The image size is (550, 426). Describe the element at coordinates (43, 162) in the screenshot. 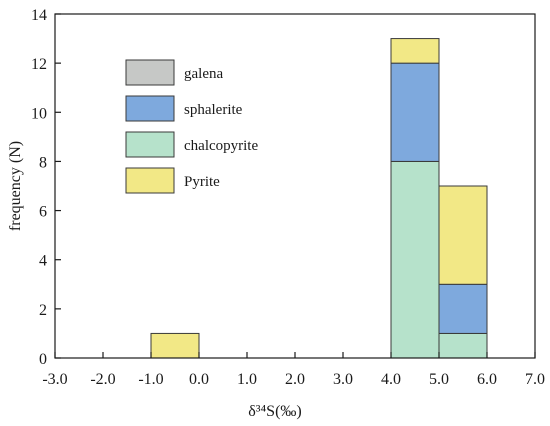

I see `y-tick-label: 8` at that location.